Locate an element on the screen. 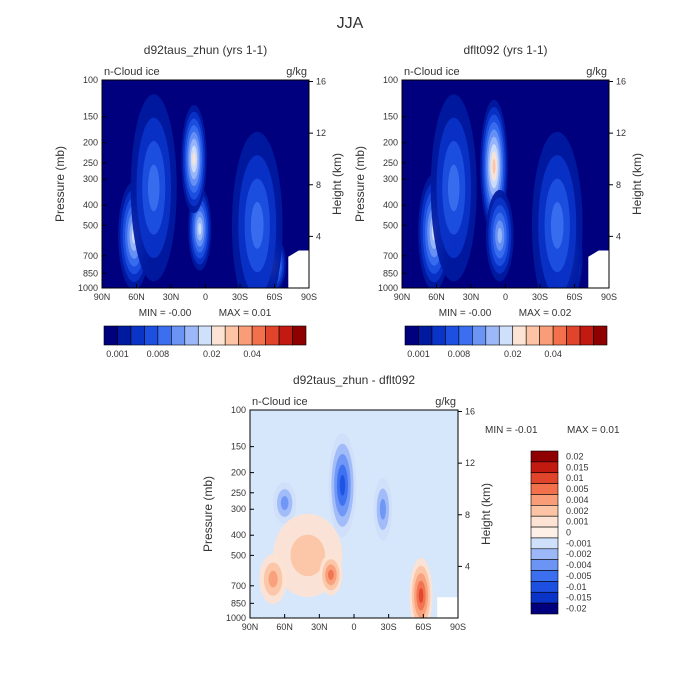 The height and width of the screenshot is (700, 700). y-tick-label: 100 is located at coordinates (90, 80).